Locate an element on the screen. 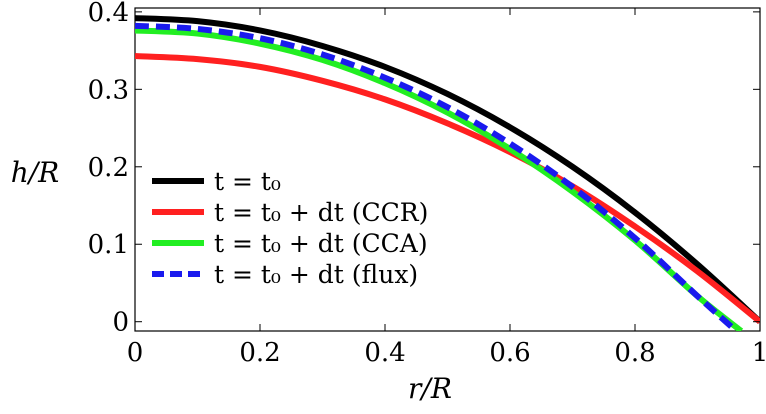  y-tick-label-4: 0.4 is located at coordinates (108, 14).